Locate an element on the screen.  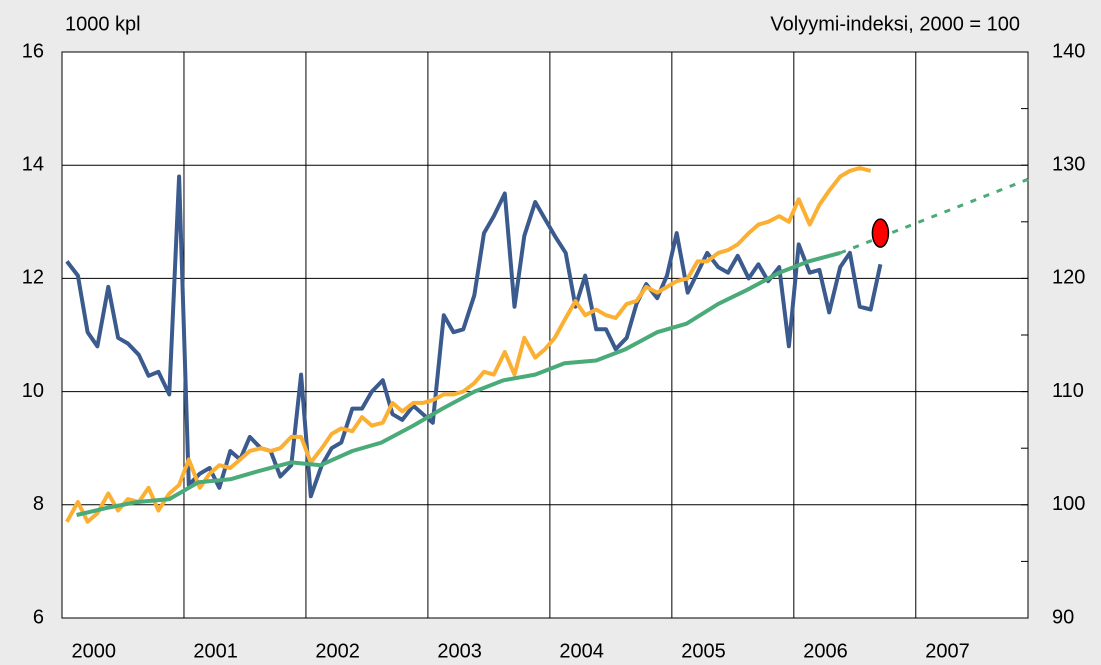
y-tick-label: 14 is located at coordinates (33, 164).